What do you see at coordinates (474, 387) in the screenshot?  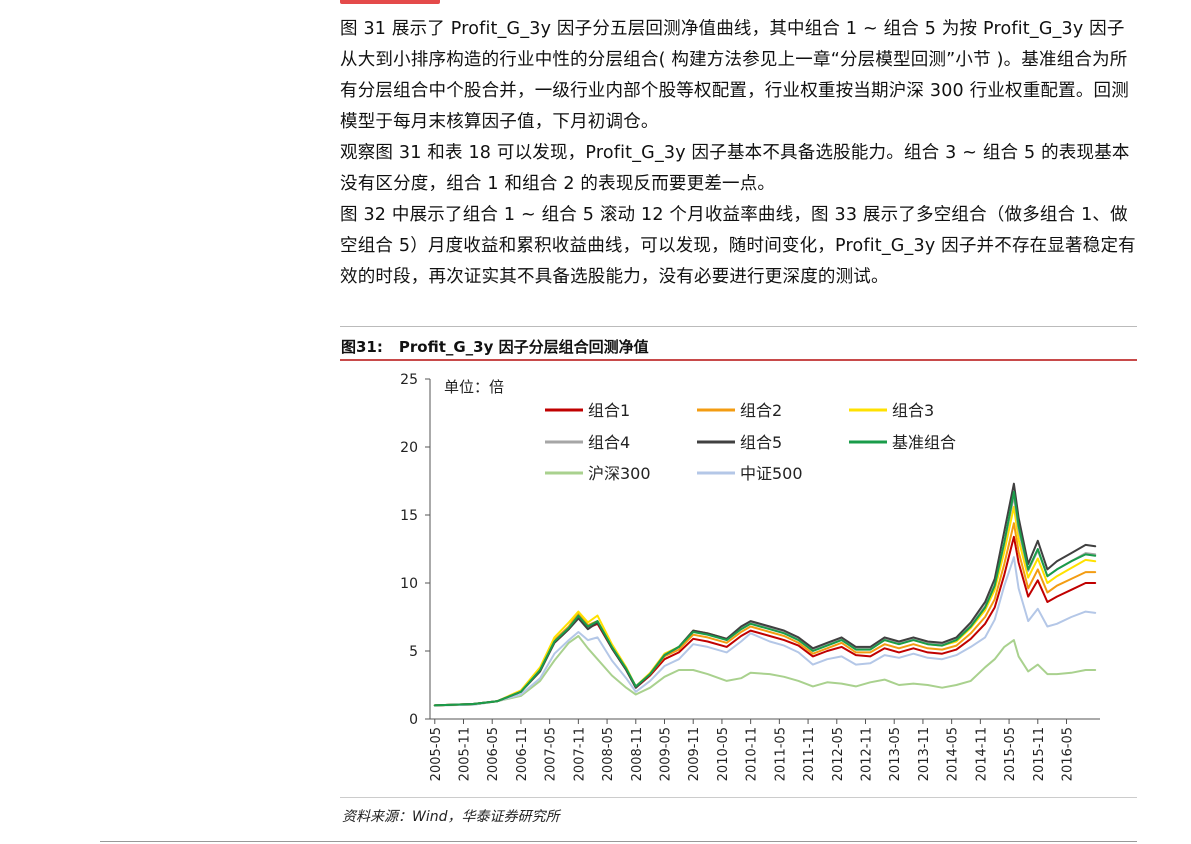 I see `y-unit-label: 单位：倍` at bounding box center [474, 387].